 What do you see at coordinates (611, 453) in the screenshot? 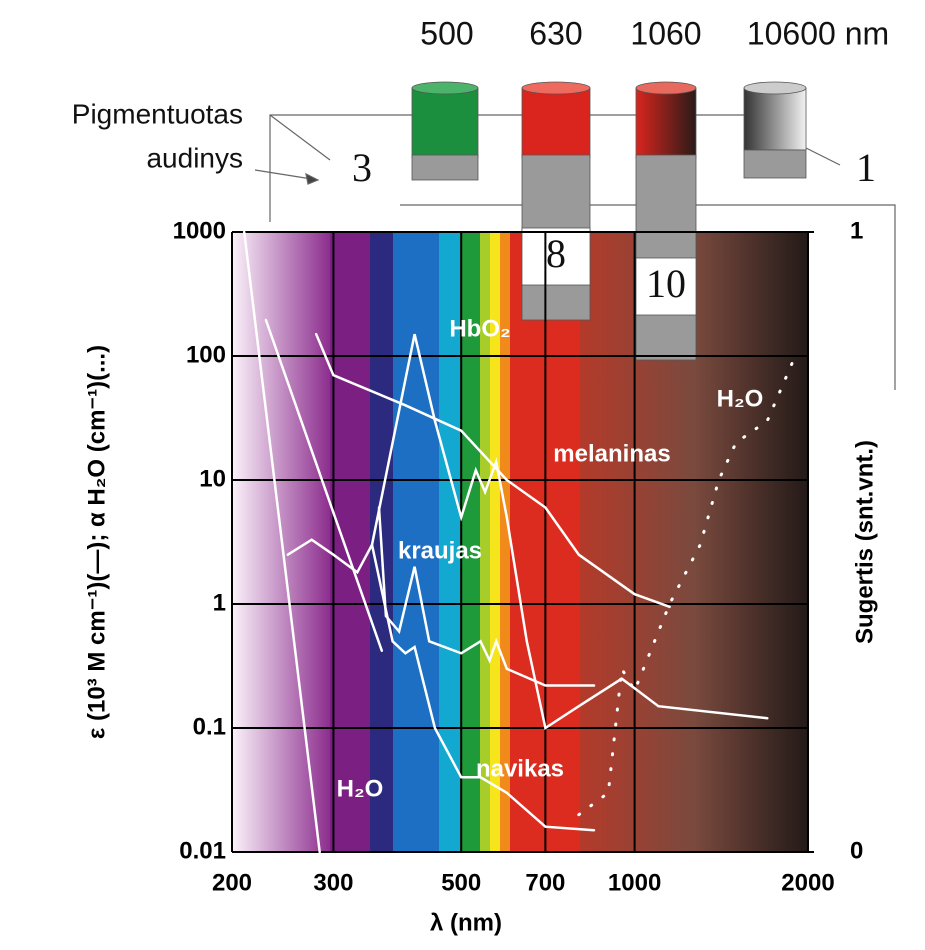
I see `annotation: melaninas` at bounding box center [611, 453].